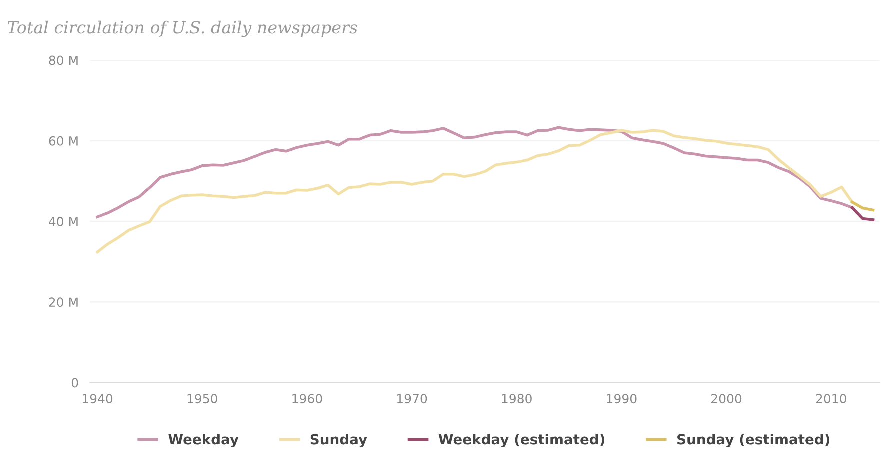  I want to click on x-tick-label: 2010, so click(831, 399).